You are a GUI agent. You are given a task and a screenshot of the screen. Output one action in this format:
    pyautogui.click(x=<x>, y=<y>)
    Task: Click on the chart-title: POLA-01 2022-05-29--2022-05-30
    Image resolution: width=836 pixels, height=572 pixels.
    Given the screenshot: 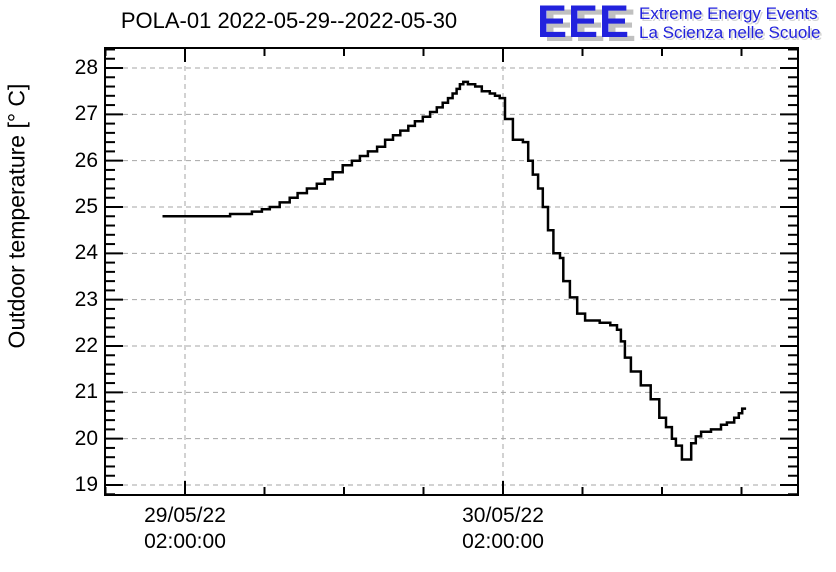 What is the action you would take?
    pyautogui.click(x=289, y=20)
    